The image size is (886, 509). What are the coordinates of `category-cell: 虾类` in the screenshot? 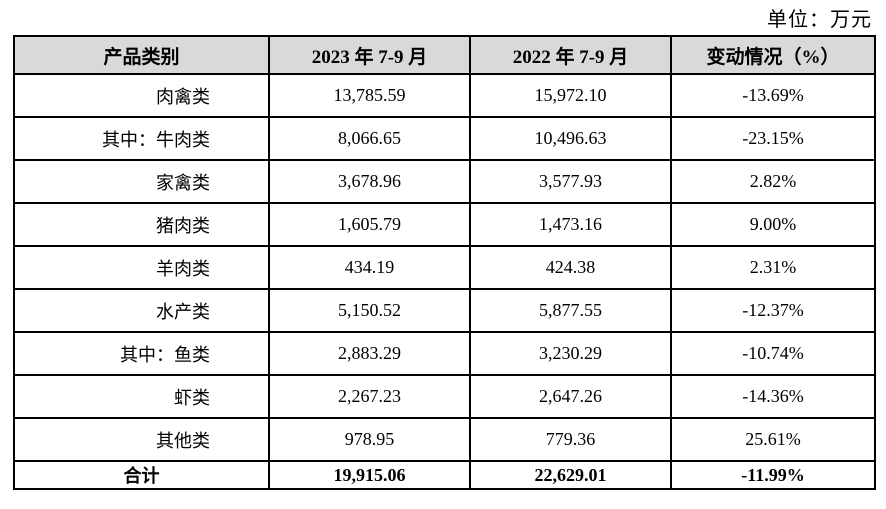 It's located at (141, 396).